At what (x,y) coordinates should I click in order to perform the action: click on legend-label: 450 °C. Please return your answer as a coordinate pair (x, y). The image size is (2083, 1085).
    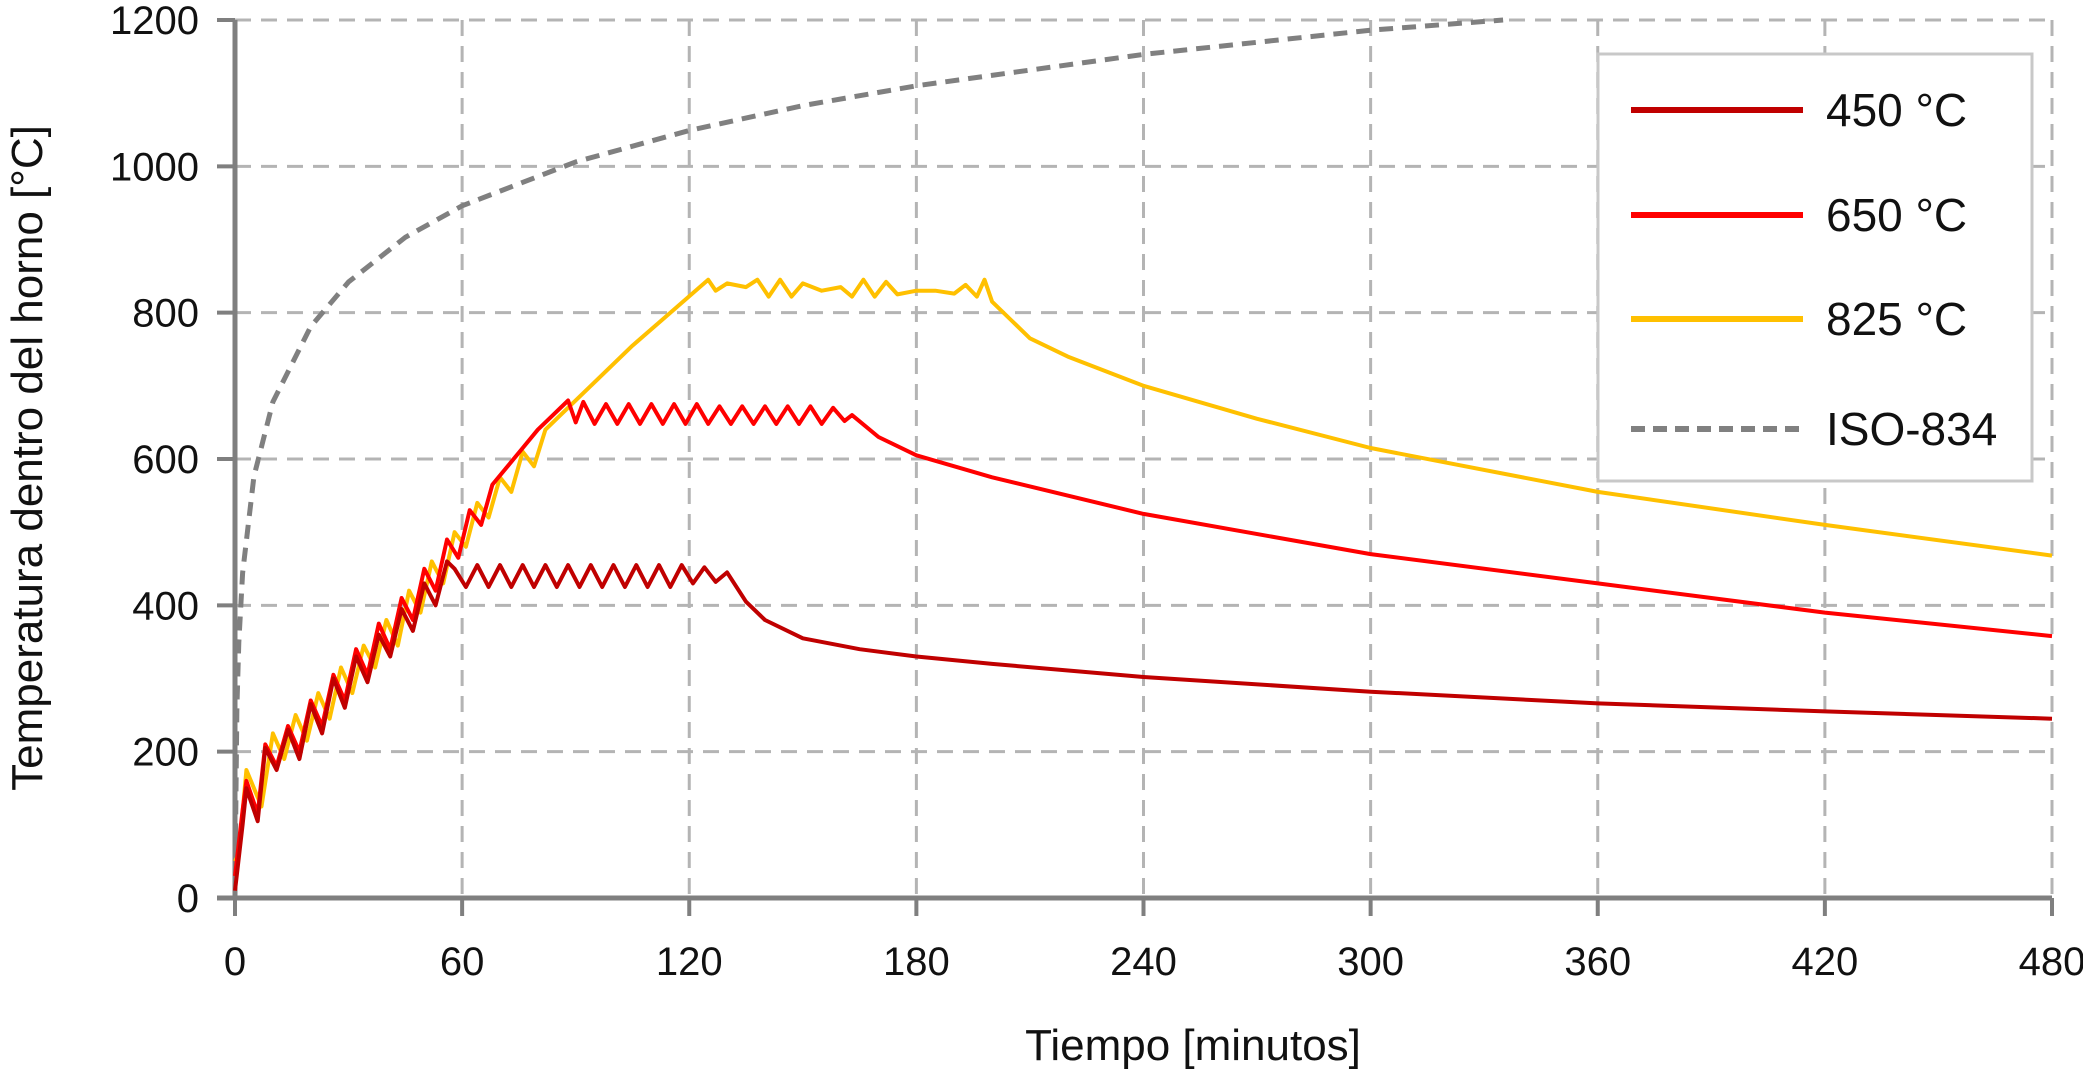
    Looking at the image, I should click on (1896, 110).